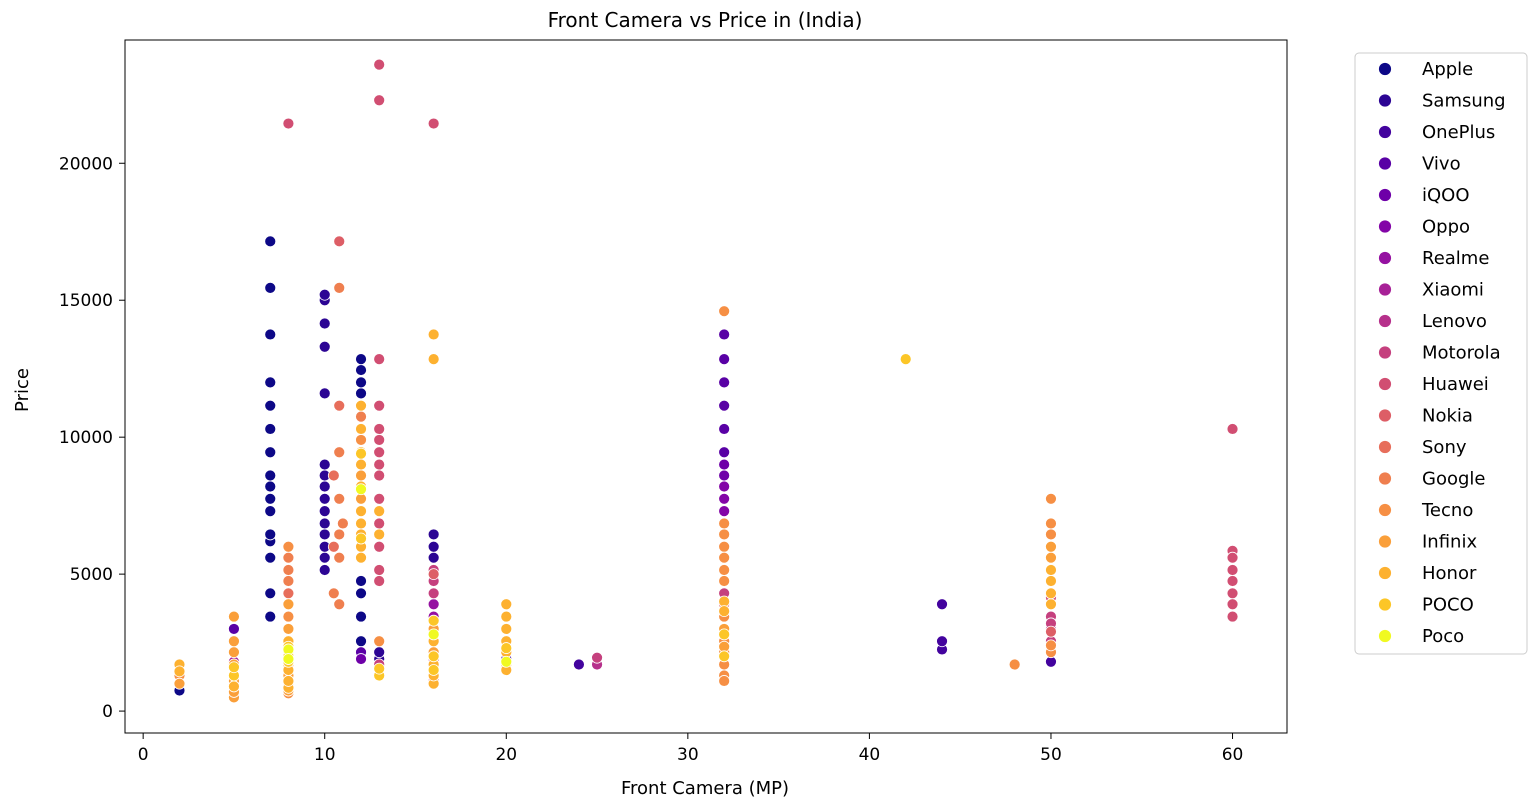 The height and width of the screenshot is (804, 1537). I want to click on legend-label: Poco, so click(1443, 636).